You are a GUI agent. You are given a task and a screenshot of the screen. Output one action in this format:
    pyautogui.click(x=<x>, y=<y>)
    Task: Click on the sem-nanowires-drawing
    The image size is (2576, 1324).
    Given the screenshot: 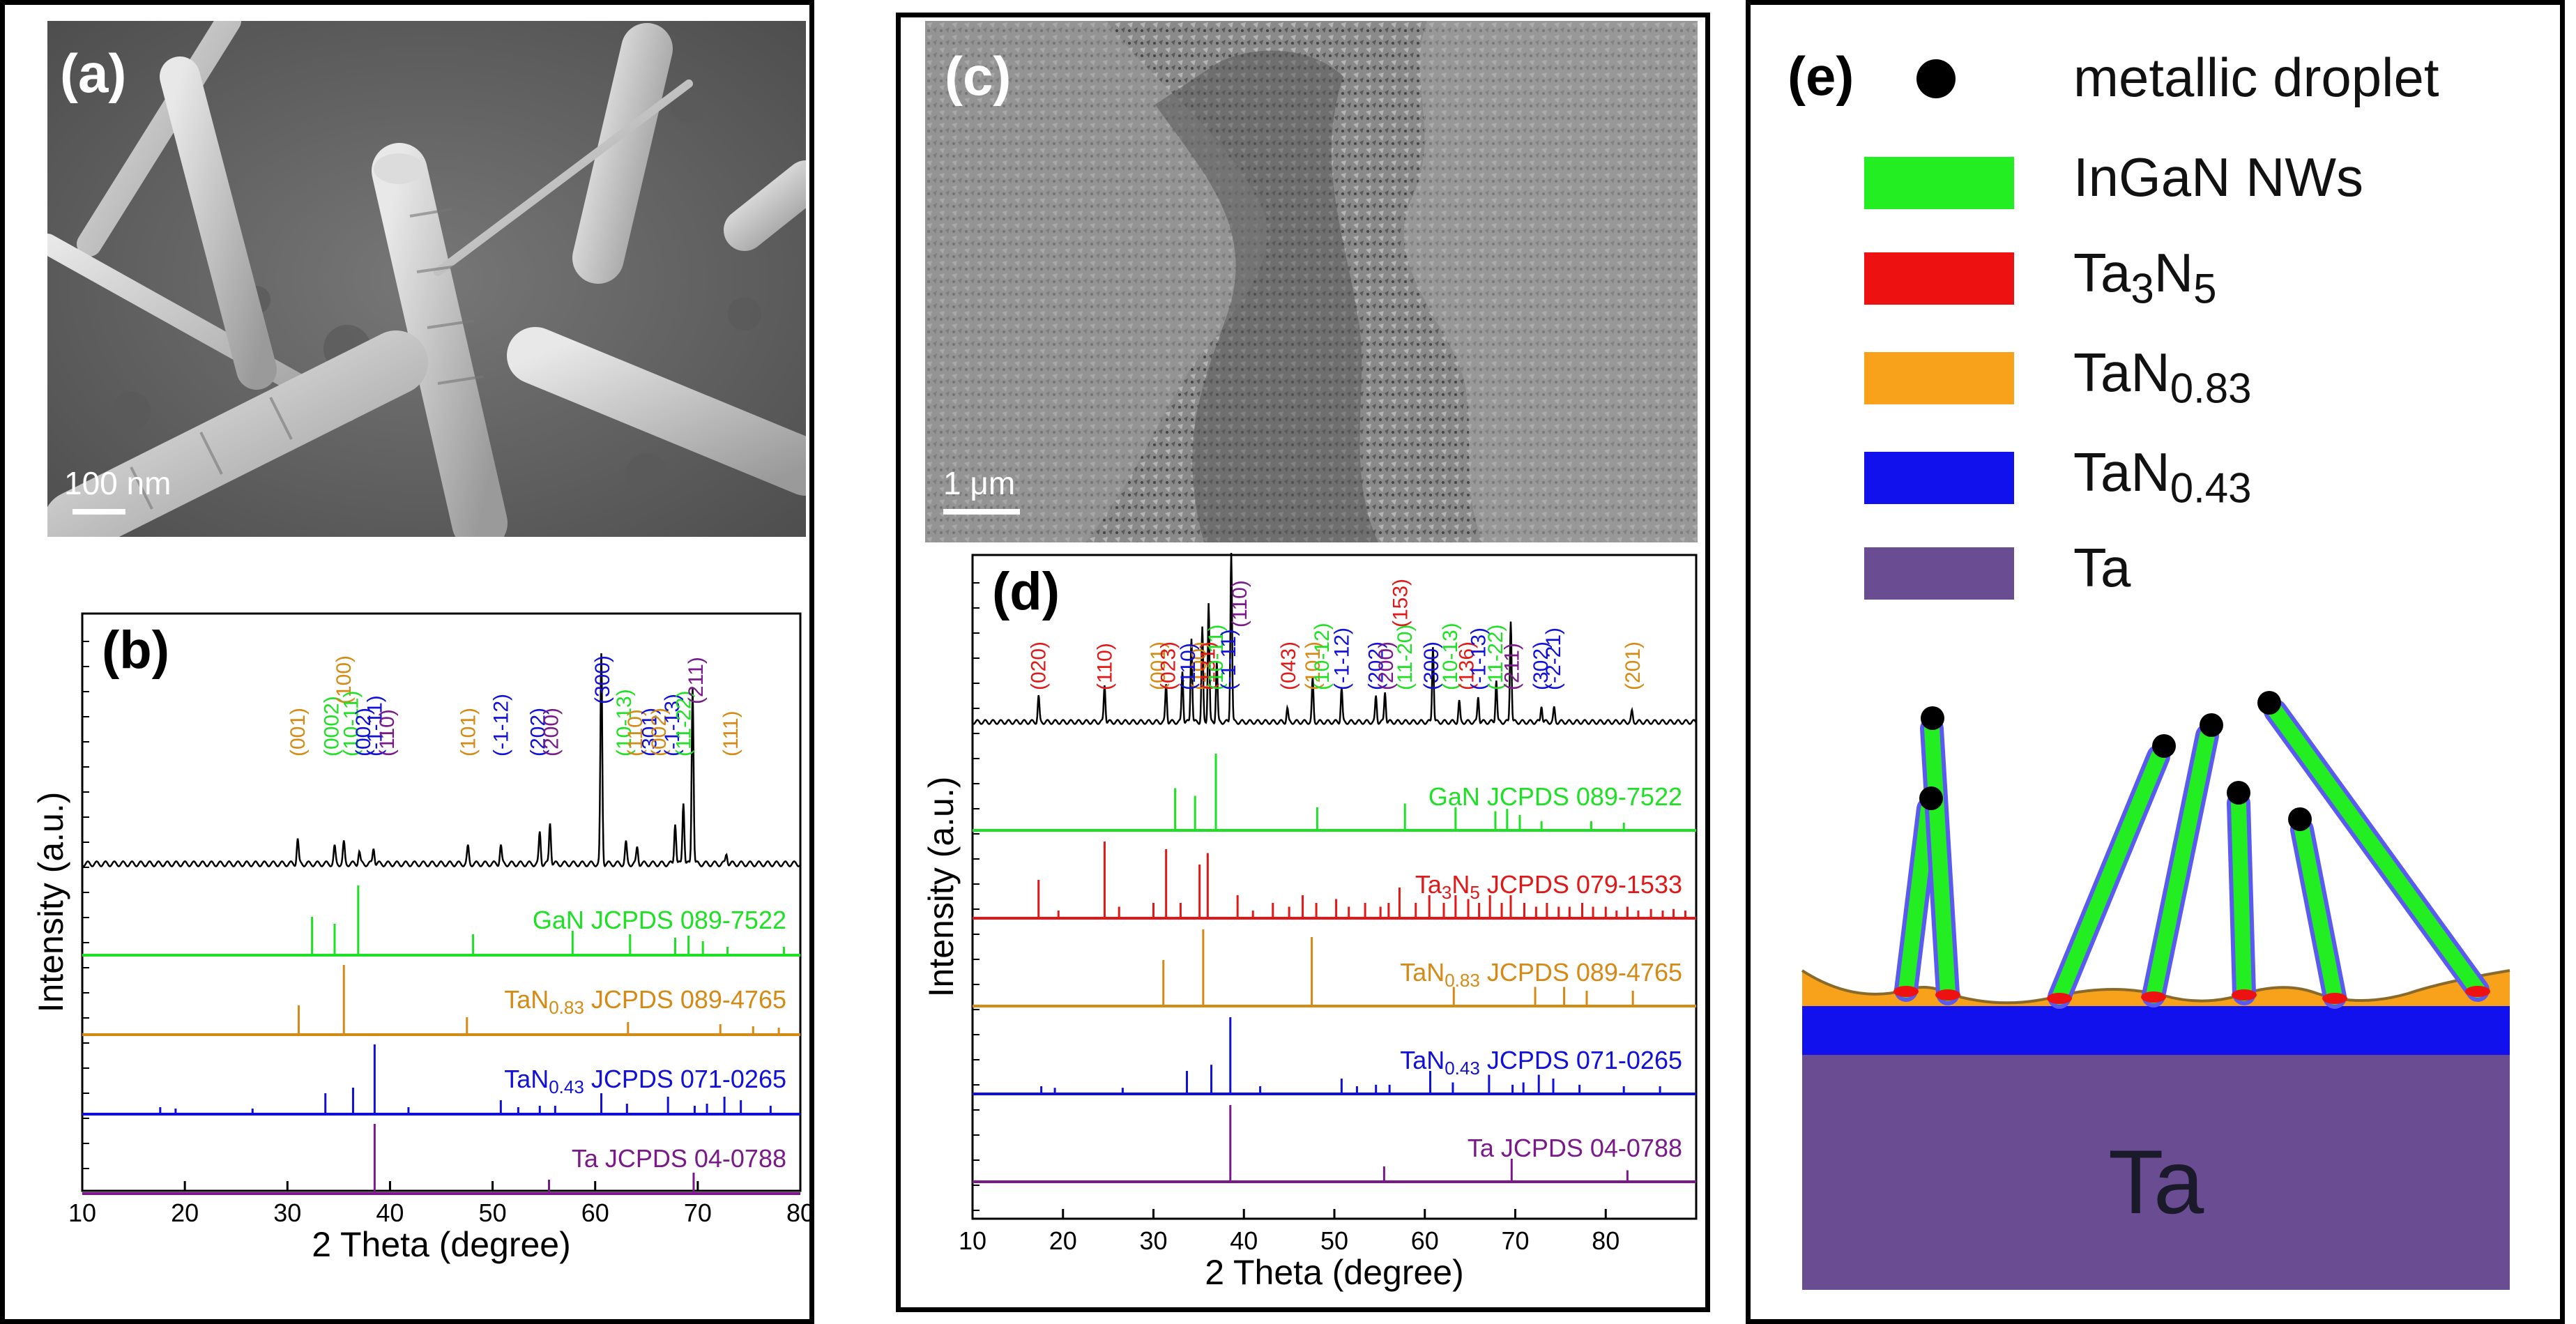 What is the action you would take?
    pyautogui.click(x=427, y=279)
    